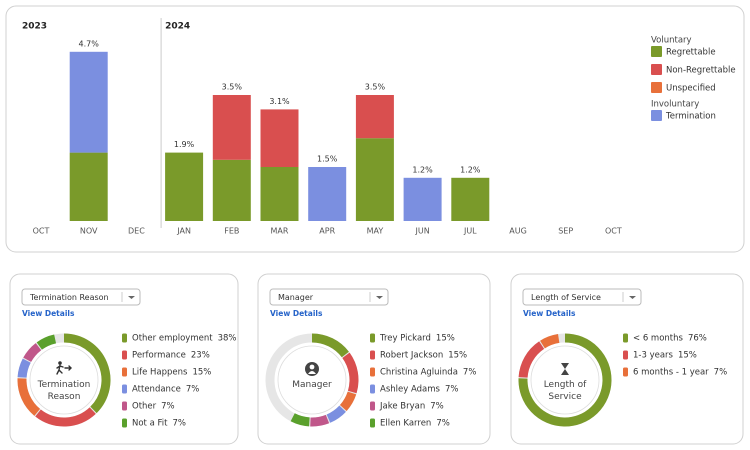 This screenshot has height=450, width=750. I want to click on legend-label: Regrettable, so click(691, 53).